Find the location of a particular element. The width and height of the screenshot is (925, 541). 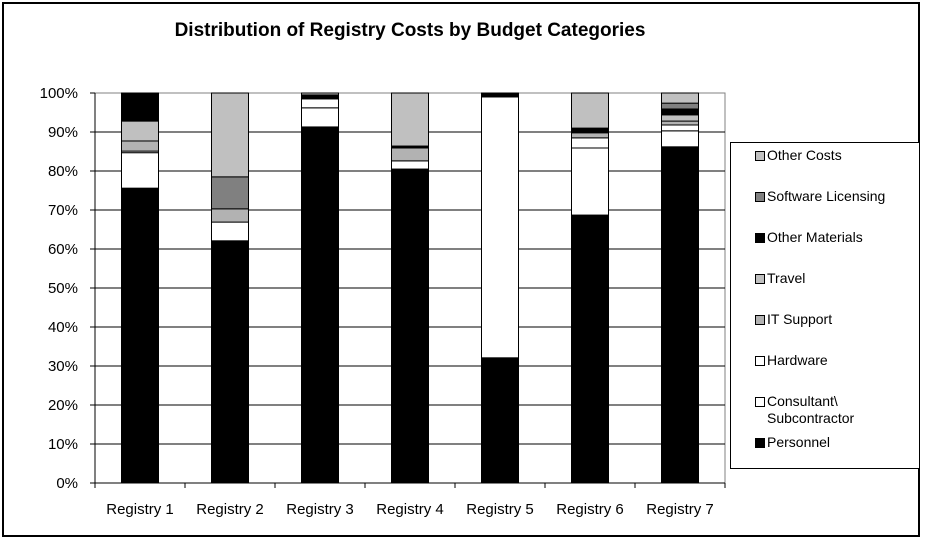

y-tick-label: 30% is located at coordinates (63, 366).